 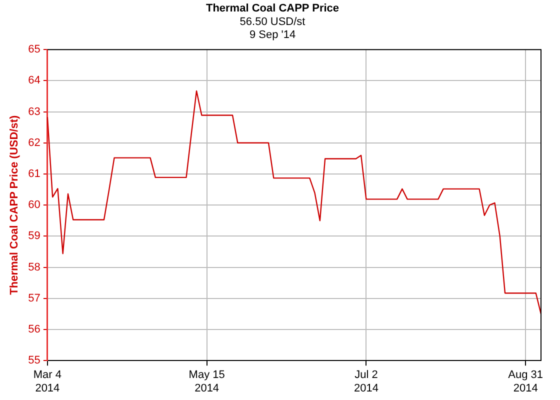 What do you see at coordinates (34, 174) in the screenshot?
I see `y-tick-label: 61` at bounding box center [34, 174].